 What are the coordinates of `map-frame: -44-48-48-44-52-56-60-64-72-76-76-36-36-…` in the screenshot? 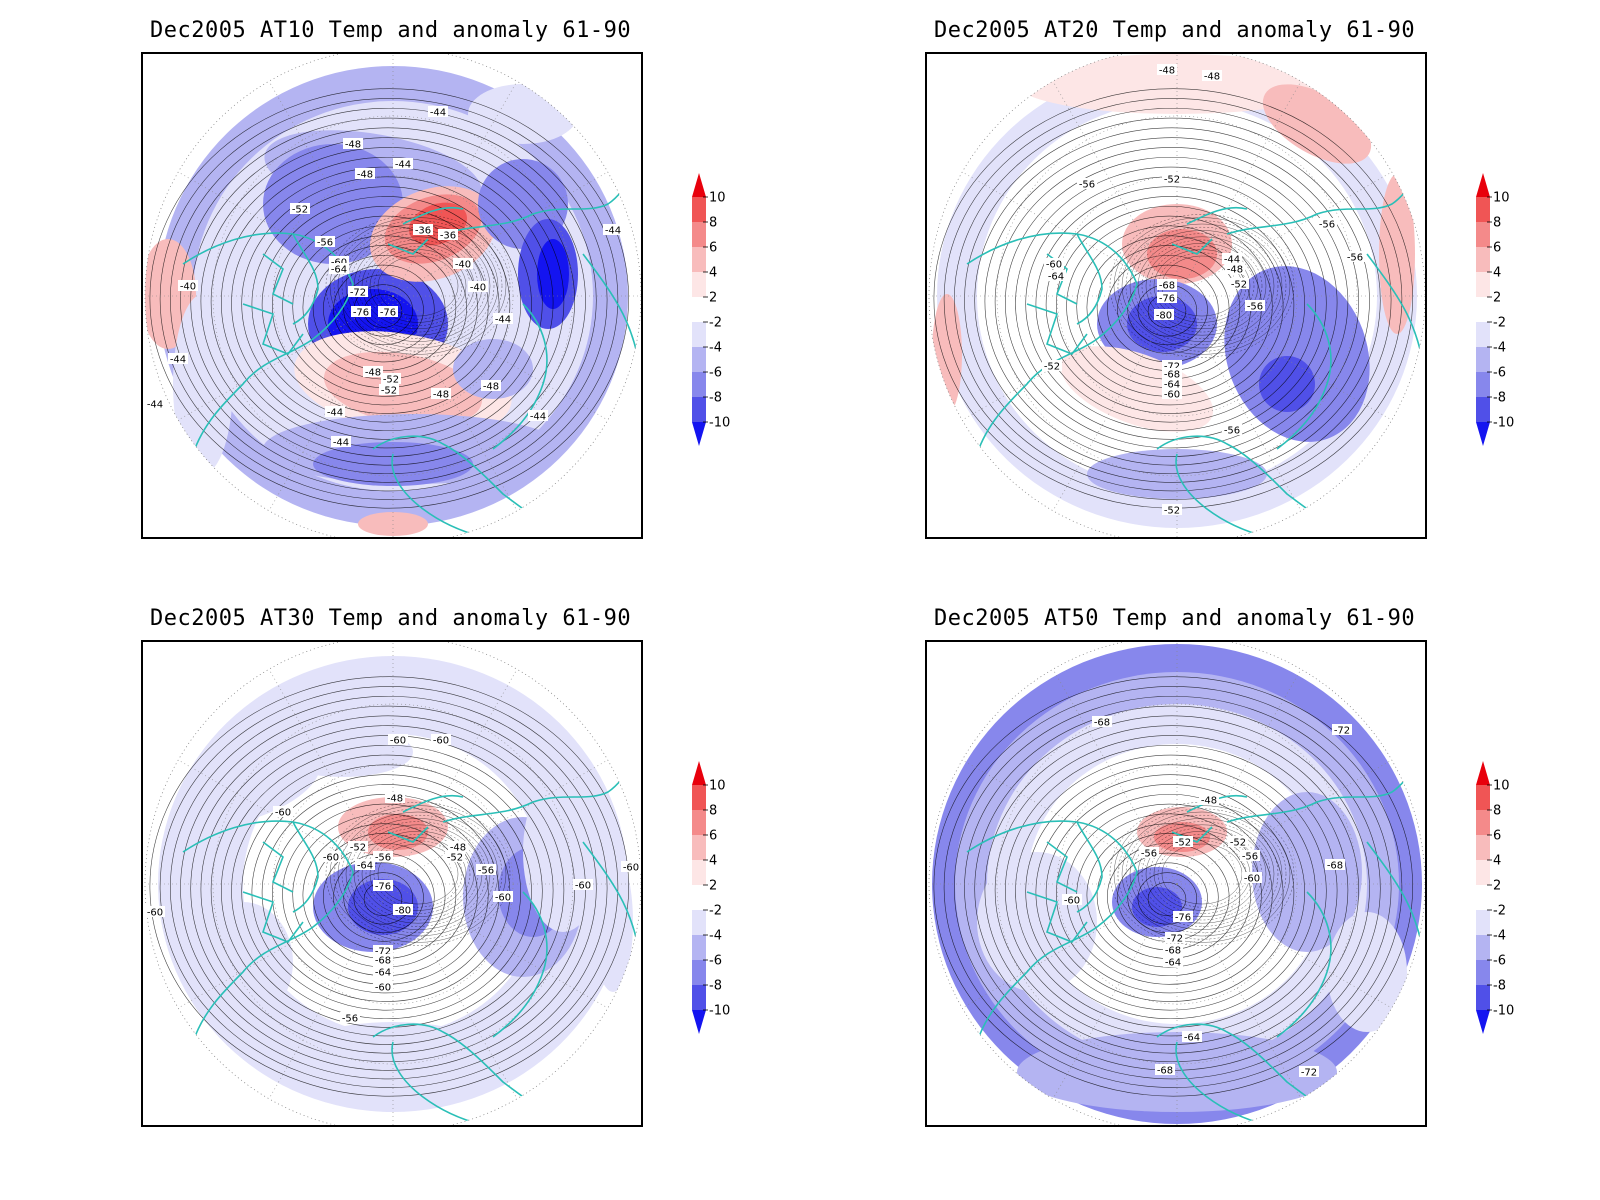 It's located at (392, 295).